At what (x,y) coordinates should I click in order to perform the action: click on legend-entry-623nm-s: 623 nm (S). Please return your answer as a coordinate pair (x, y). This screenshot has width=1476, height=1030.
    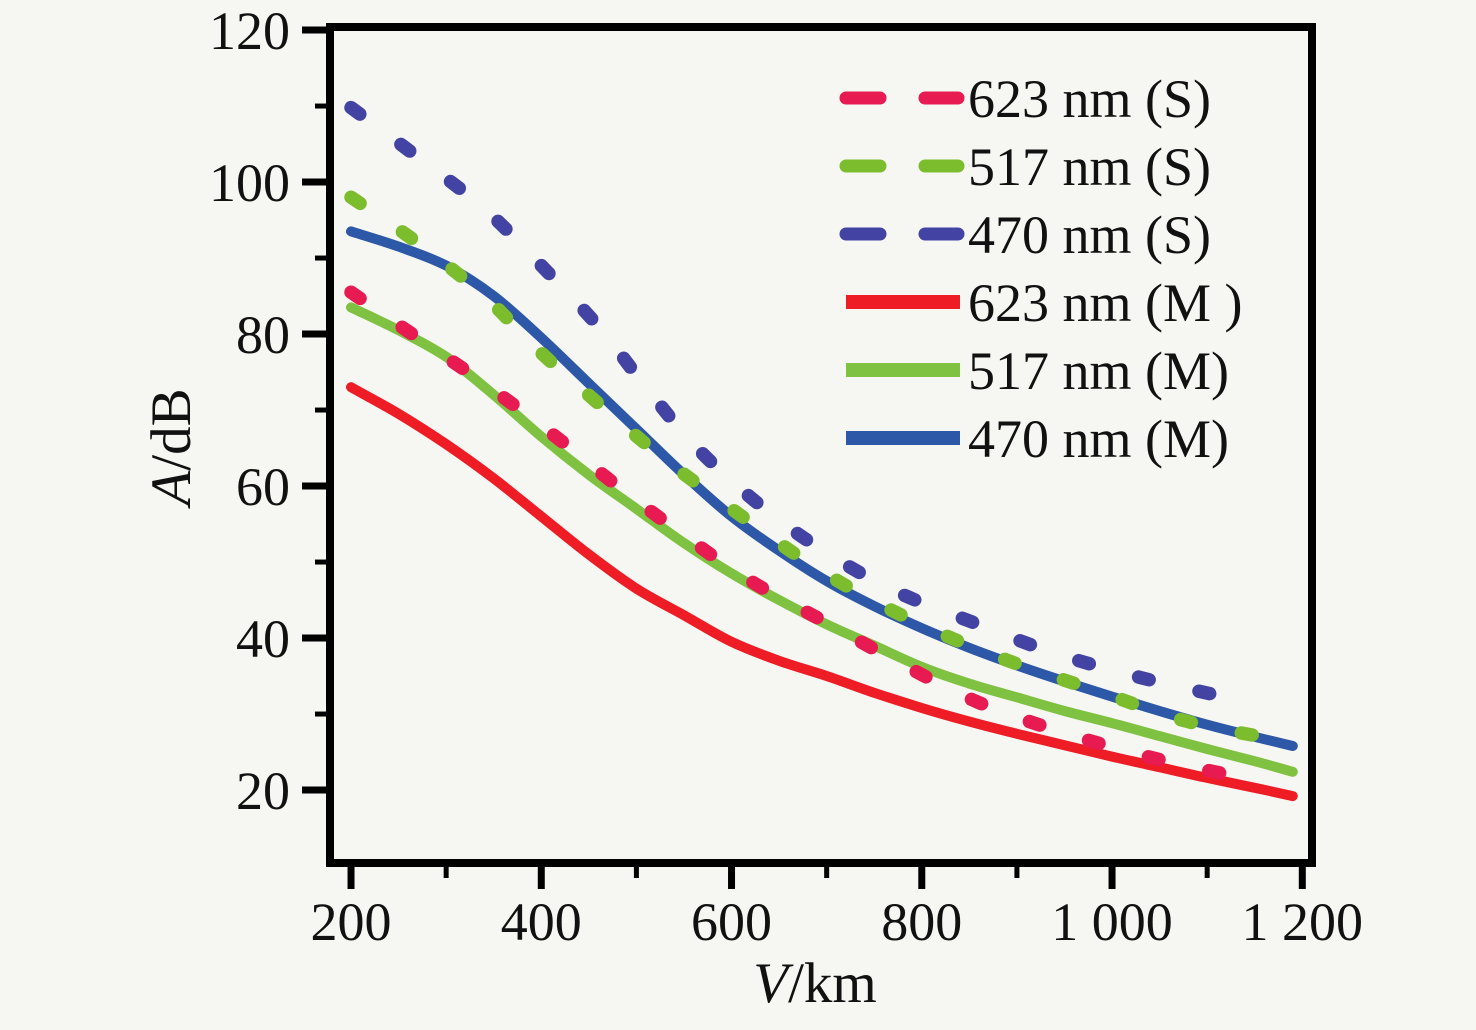
    Looking at the image, I should click on (1025, 99).